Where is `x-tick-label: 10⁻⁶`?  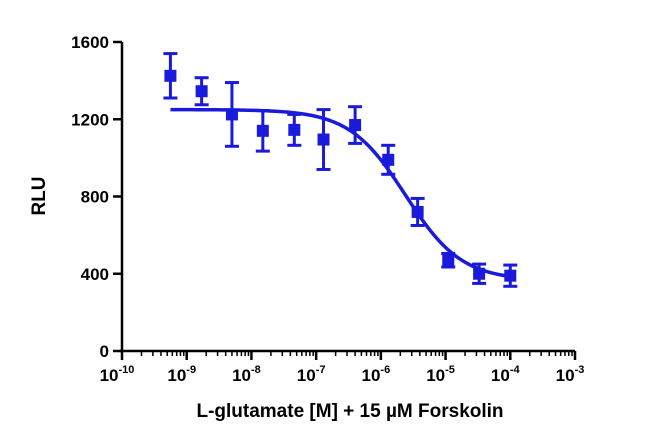
x-tick-label: 10⁻⁶ is located at coordinates (376, 374).